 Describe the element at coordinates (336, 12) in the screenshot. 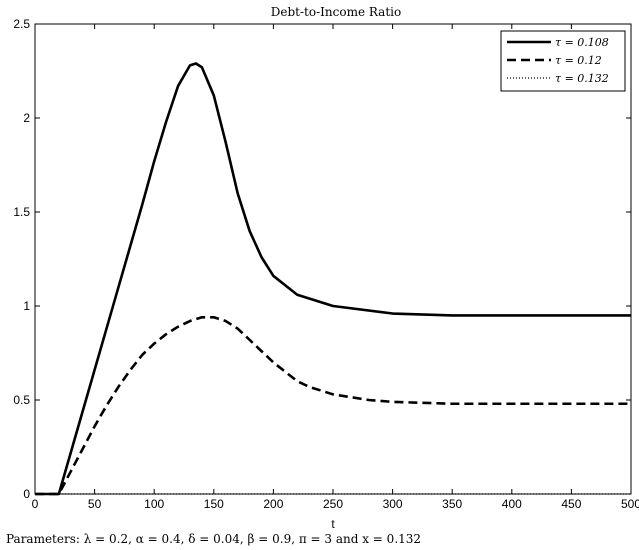

I see `chart-title: Debt-to-Income Ratio` at that location.